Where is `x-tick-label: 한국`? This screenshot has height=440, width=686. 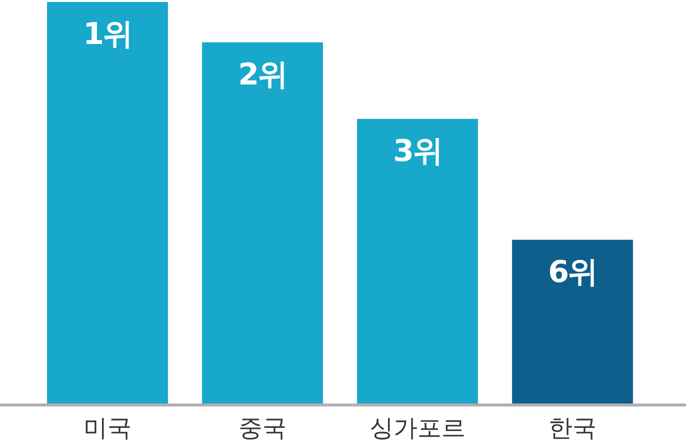
x-tick-label: 한국 is located at coordinates (572, 427).